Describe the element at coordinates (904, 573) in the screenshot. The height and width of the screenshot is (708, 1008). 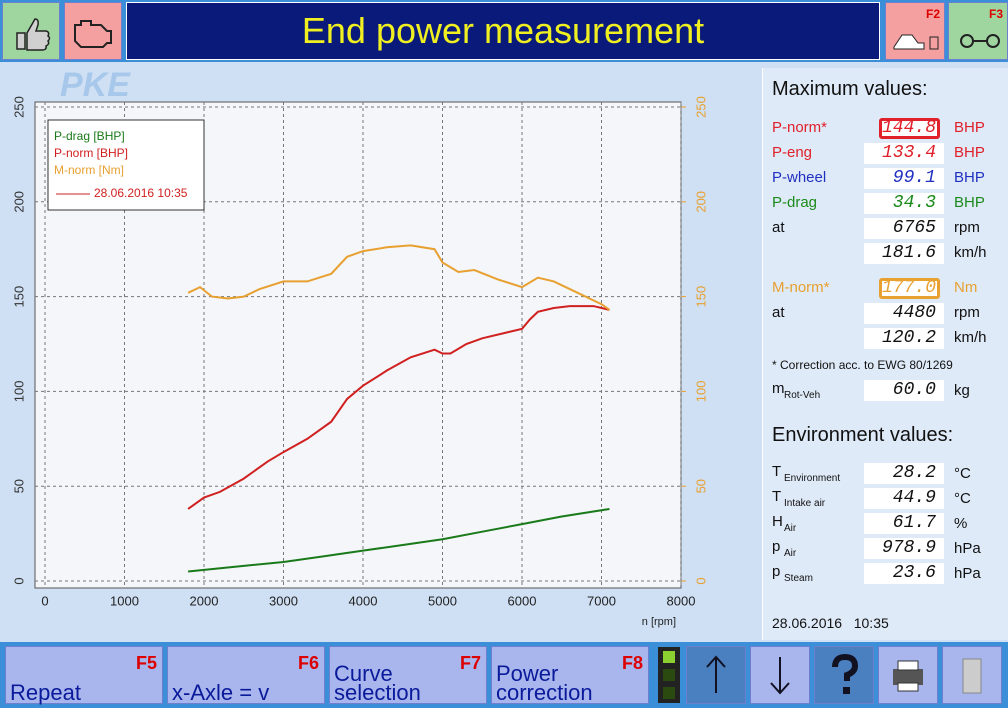
I see `row-value: 23.6` at that location.